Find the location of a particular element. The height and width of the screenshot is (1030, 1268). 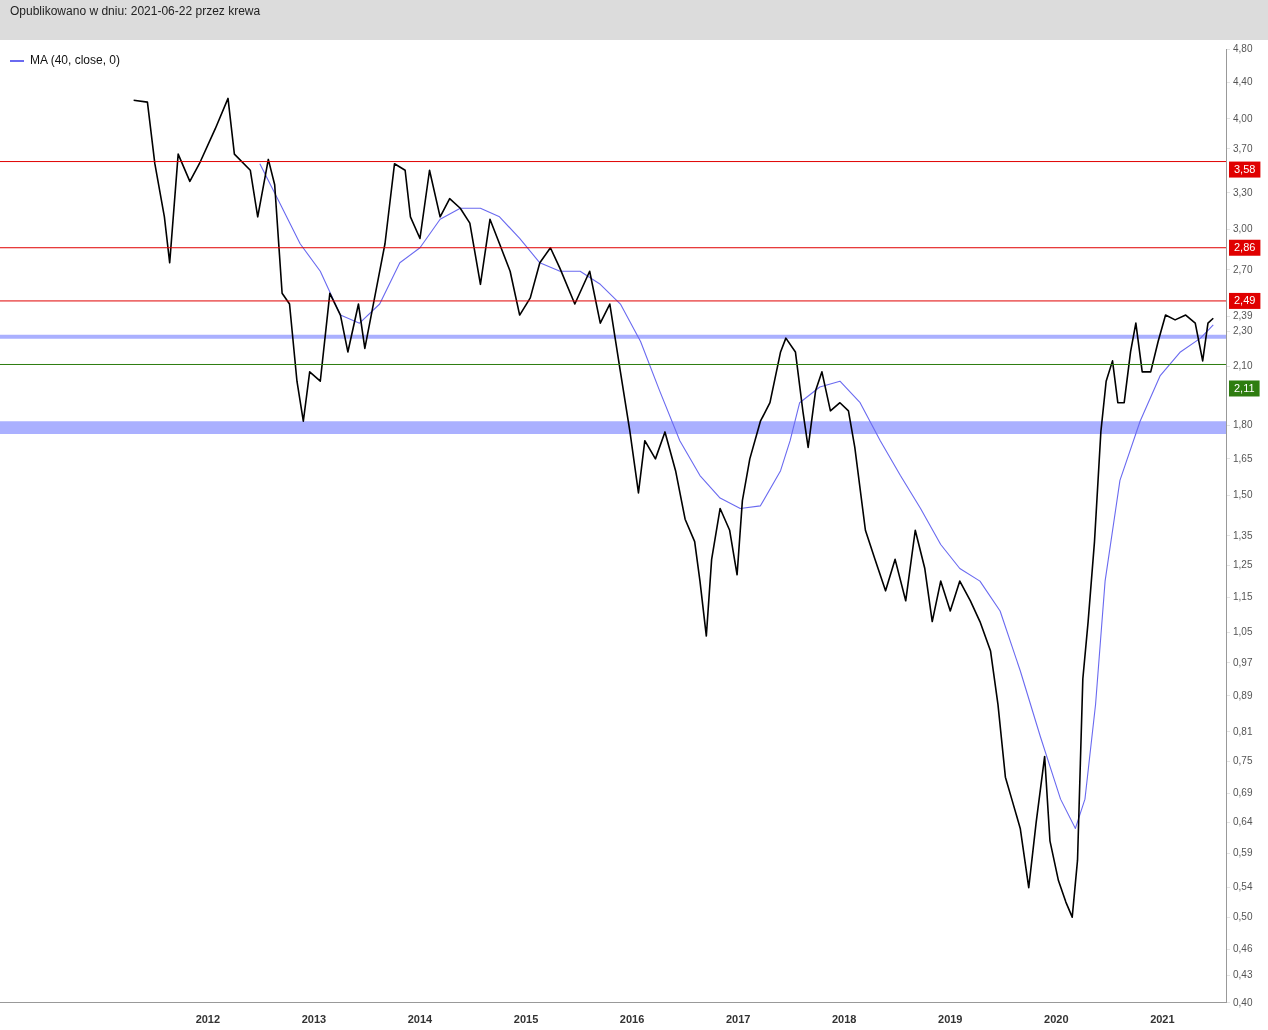

x-tick-label: 2017 is located at coordinates (738, 1019).